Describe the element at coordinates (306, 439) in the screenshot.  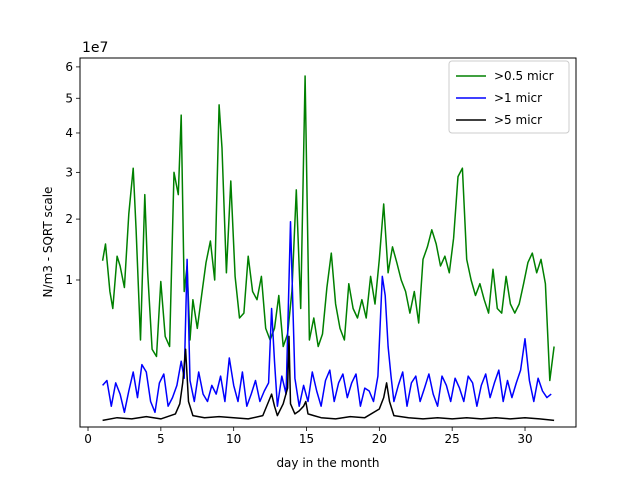
I see `x-tick-label: 15` at that location.